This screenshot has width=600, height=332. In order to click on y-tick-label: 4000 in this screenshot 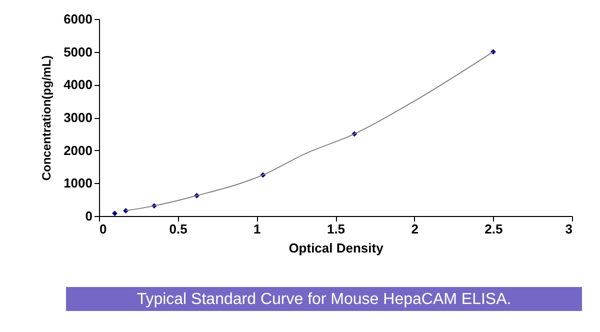, I will do `click(78, 84)`.